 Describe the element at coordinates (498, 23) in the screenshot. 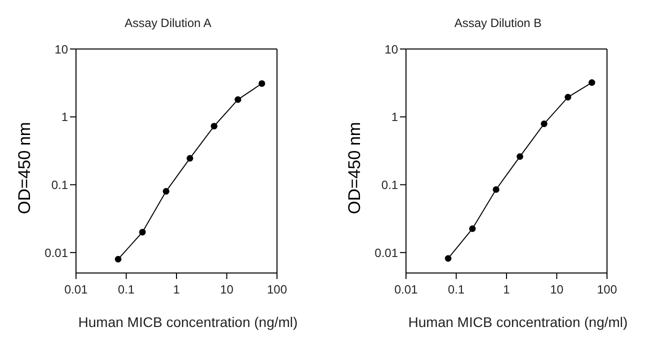

I see `chart-title: Assay Dilution B` at that location.